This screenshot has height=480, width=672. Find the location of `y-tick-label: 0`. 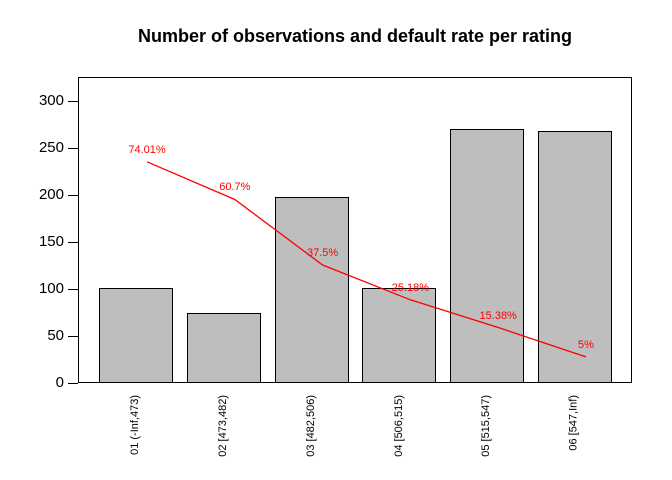

y-tick-label: 0 is located at coordinates (59, 382).